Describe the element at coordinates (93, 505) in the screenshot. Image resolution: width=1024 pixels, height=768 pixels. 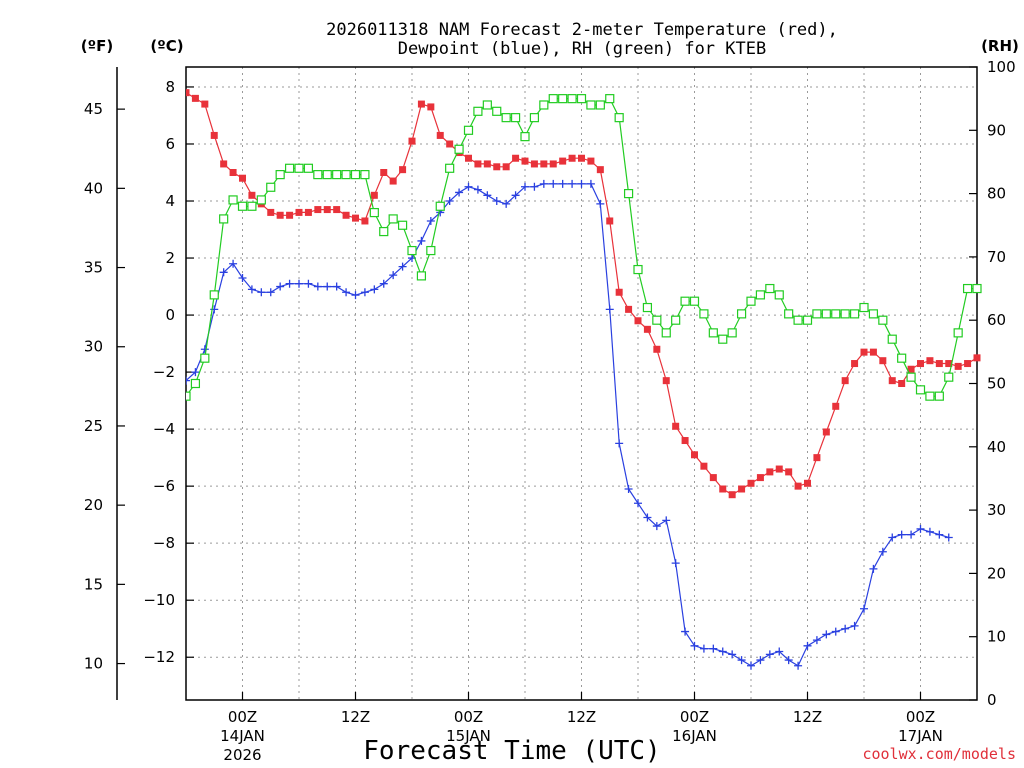
I see `fahrenheit-tick-label: 20` at that location.